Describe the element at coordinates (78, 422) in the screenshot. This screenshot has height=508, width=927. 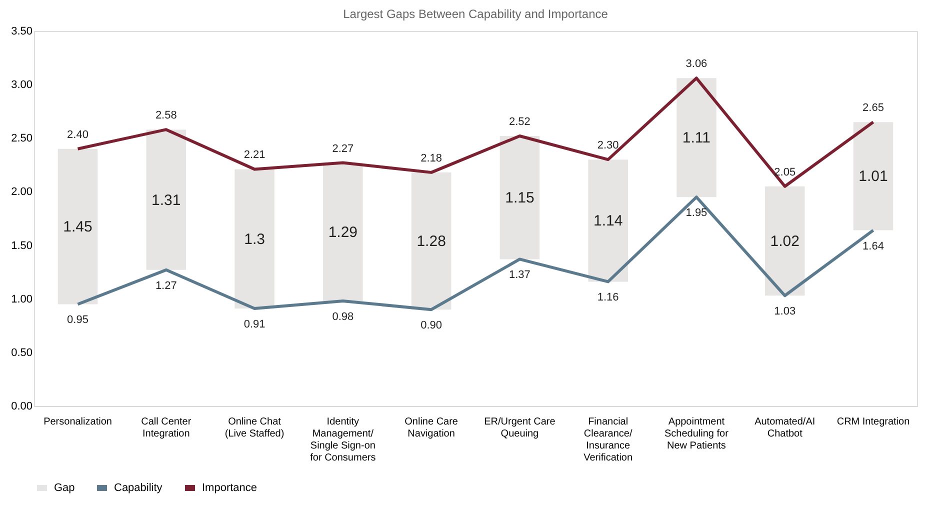
I see `x-tick-label: Personalization` at that location.